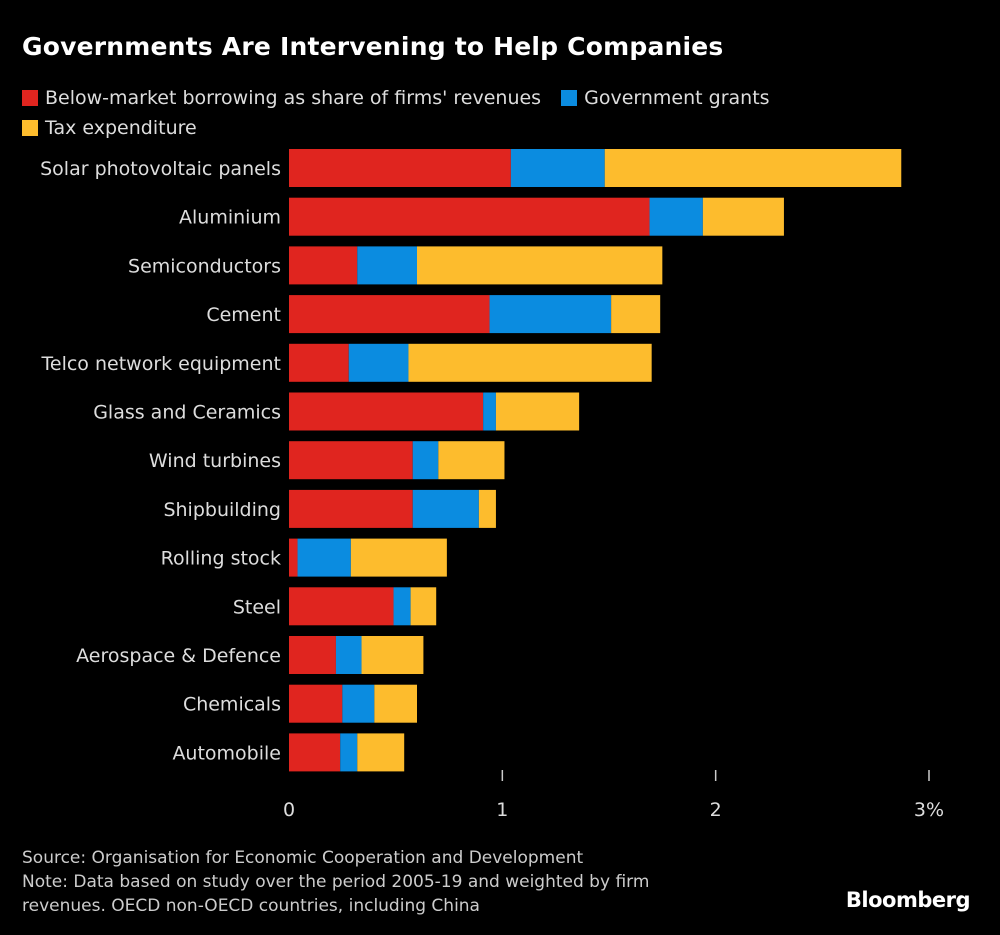  Describe the element at coordinates (215, 461) in the screenshot. I see `category-label: Wind turbines` at that location.